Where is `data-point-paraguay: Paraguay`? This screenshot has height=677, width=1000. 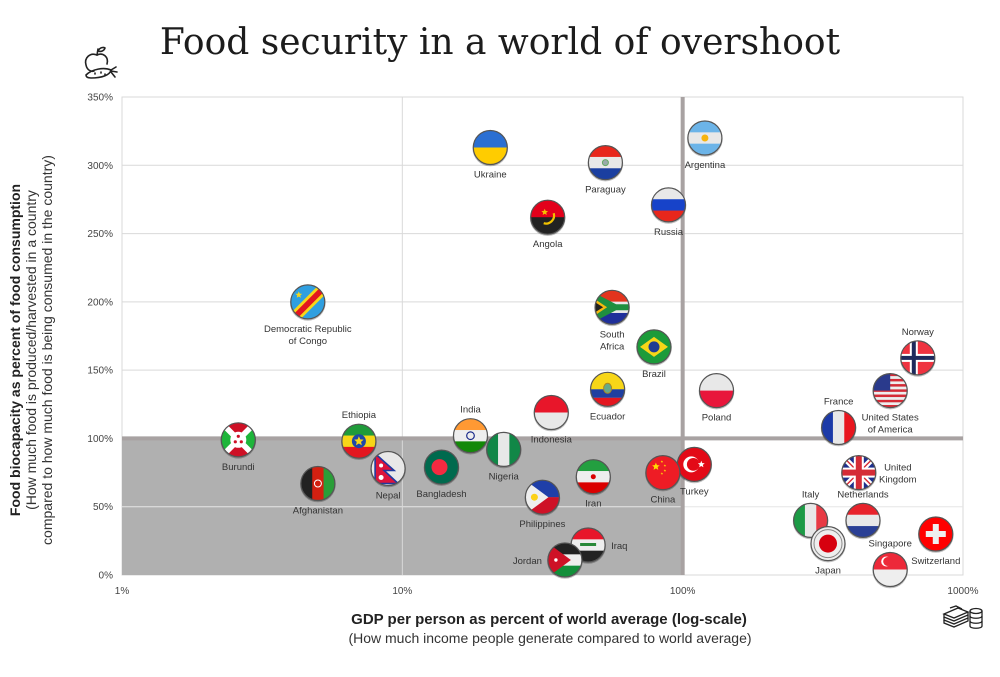 data-point-paraguay: Paraguay is located at coordinates (605, 170).